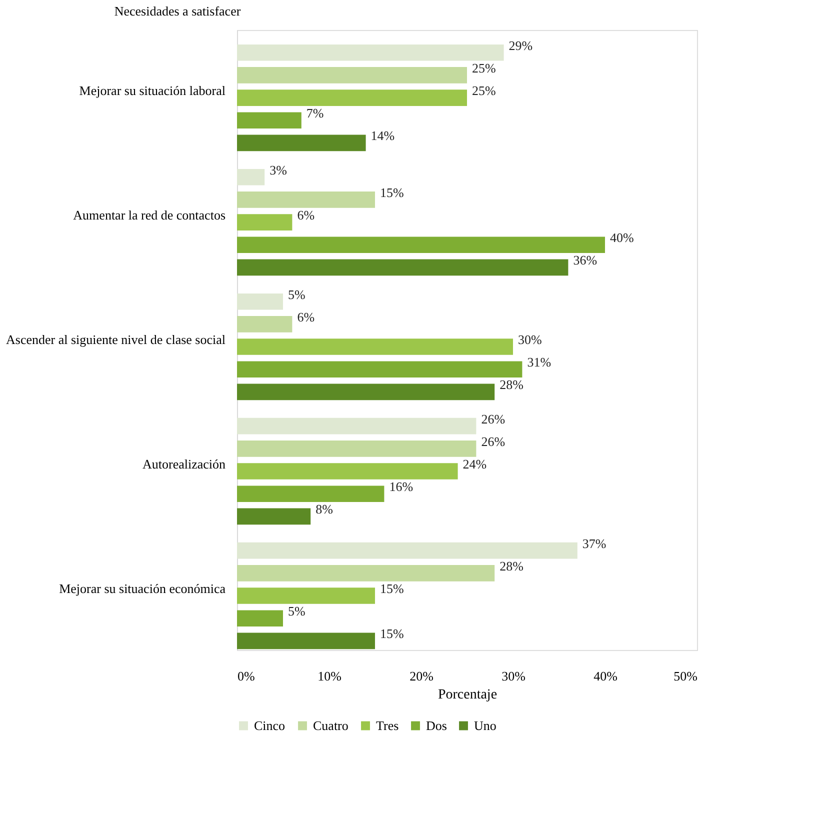 The width and height of the screenshot is (817, 823). What do you see at coordinates (279, 170) in the screenshot?
I see `data-label: 3%` at bounding box center [279, 170].